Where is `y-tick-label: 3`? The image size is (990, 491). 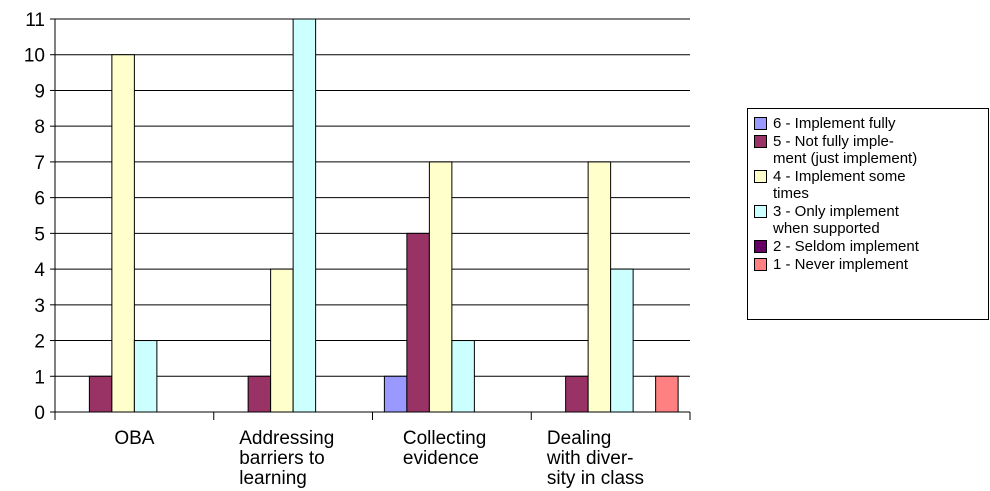 y-tick-label: 3 is located at coordinates (39, 306).